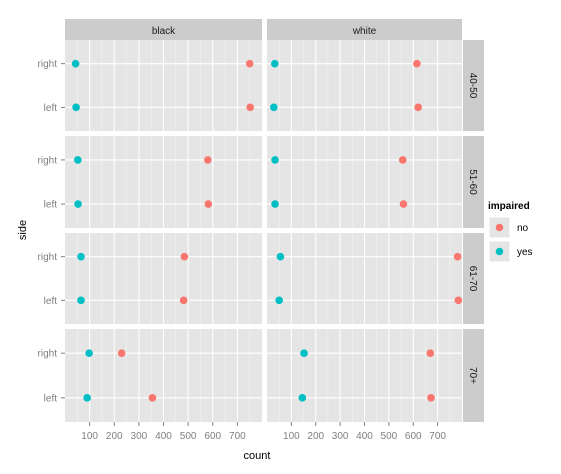  I want to click on legend-key-yes, so click(499, 251).